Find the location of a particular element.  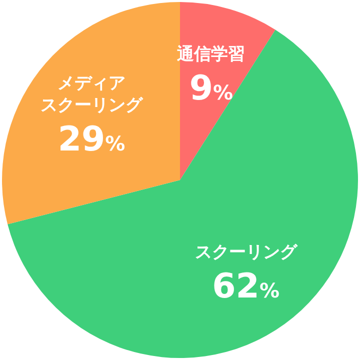

slice-label: メディアスクーリング is located at coordinates (92, 94).